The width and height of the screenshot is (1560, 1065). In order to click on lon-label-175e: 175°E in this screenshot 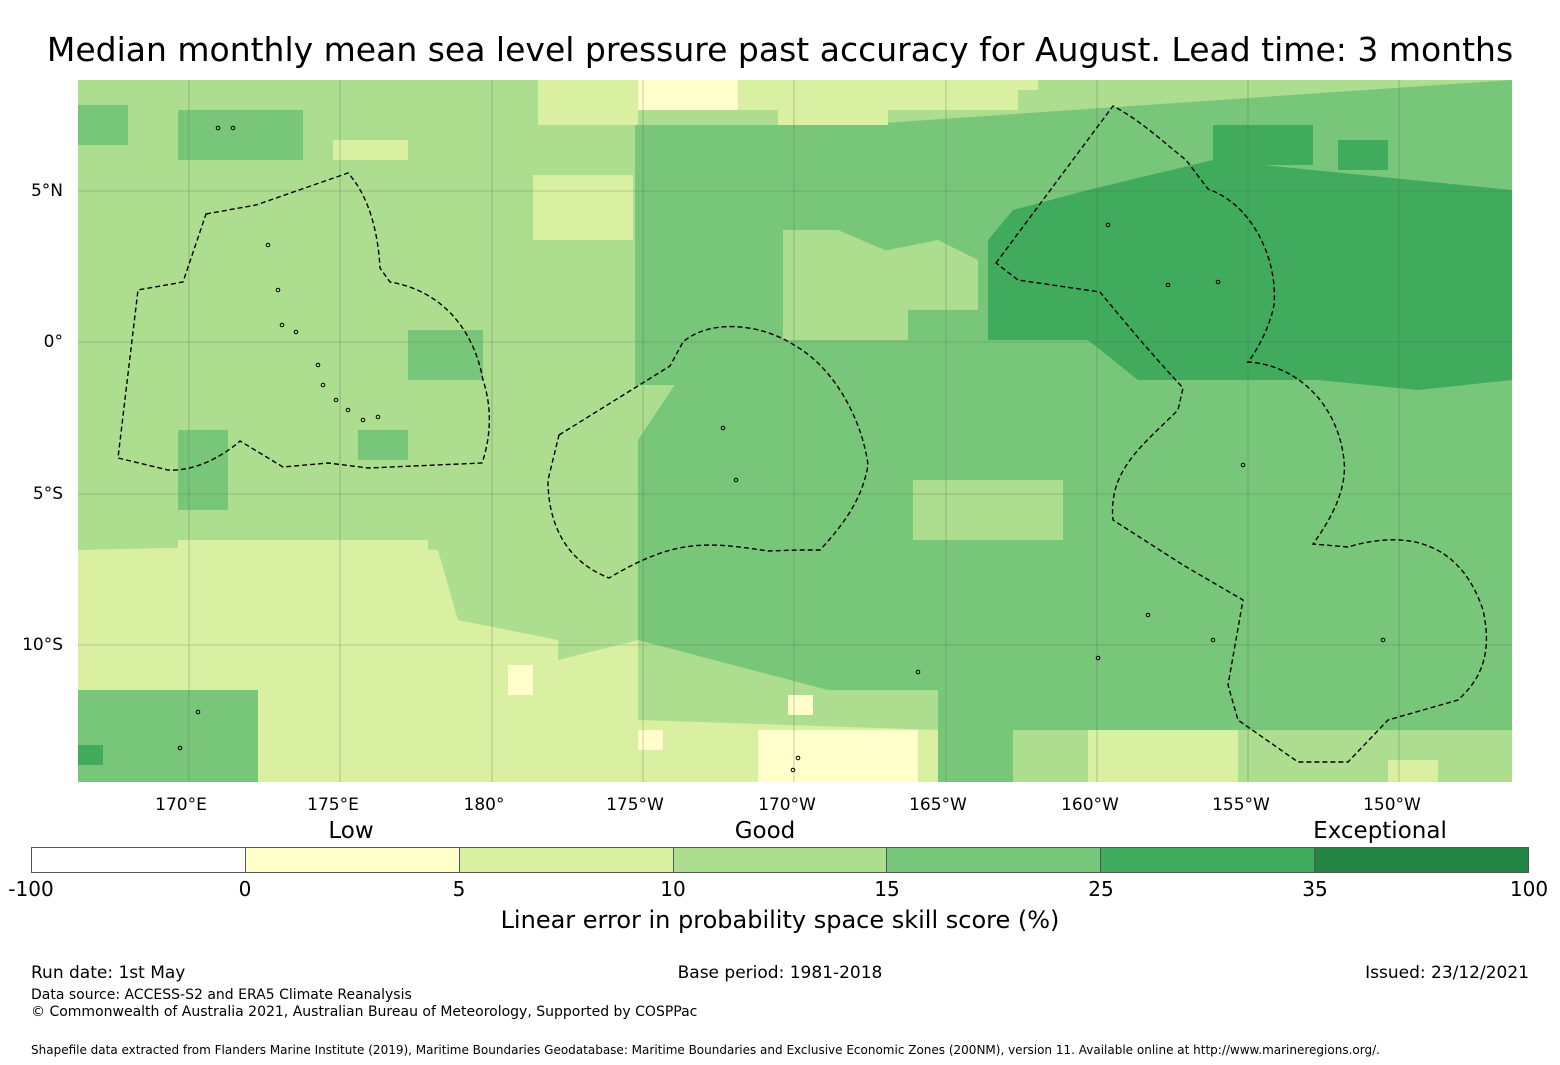, I will do `click(333, 805)`.